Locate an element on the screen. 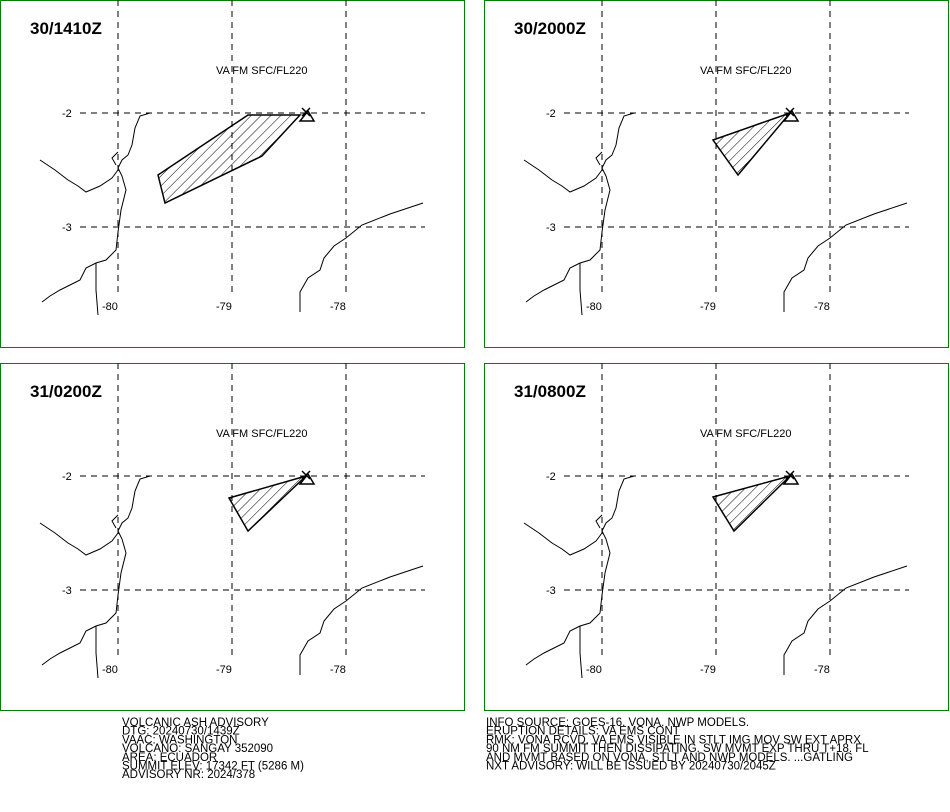  valid-time: 30/1410Z is located at coordinates (66, 28).